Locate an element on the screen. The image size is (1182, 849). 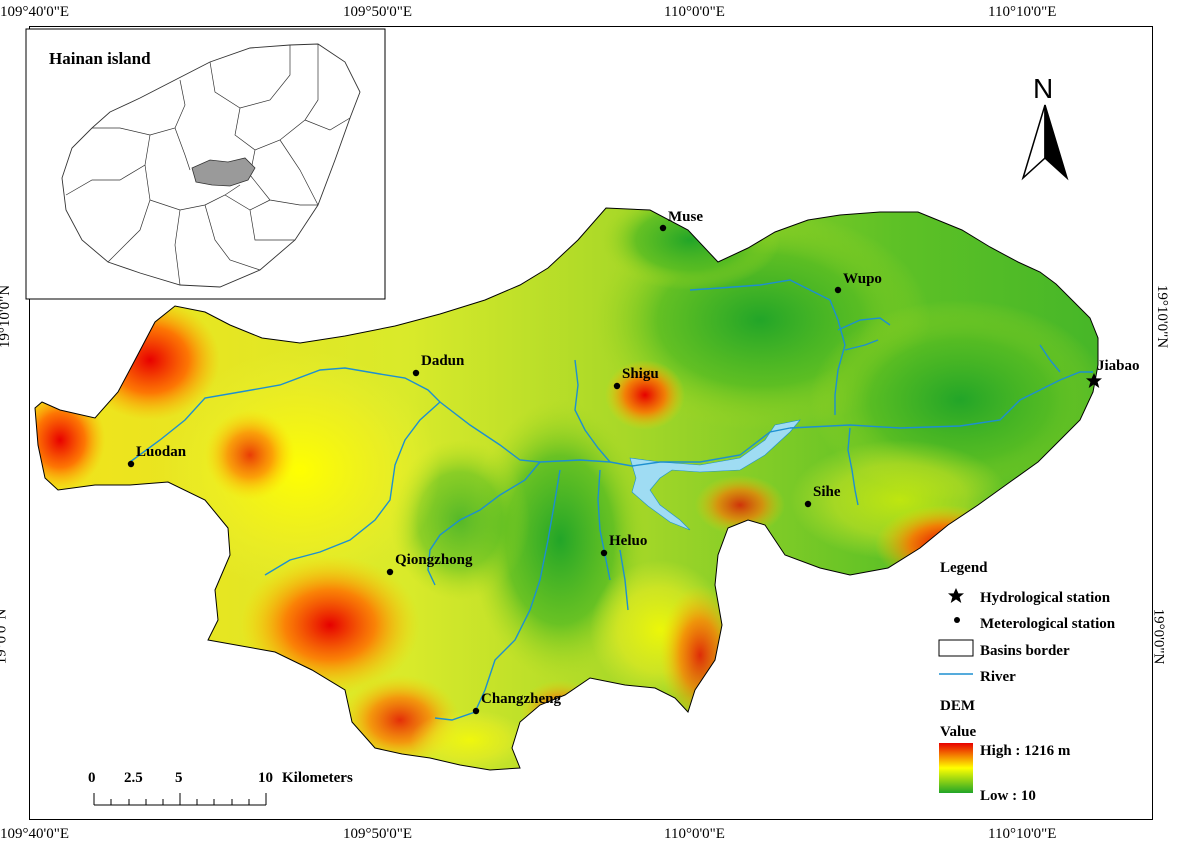
scale-tick-5: 5 is located at coordinates (179, 778).